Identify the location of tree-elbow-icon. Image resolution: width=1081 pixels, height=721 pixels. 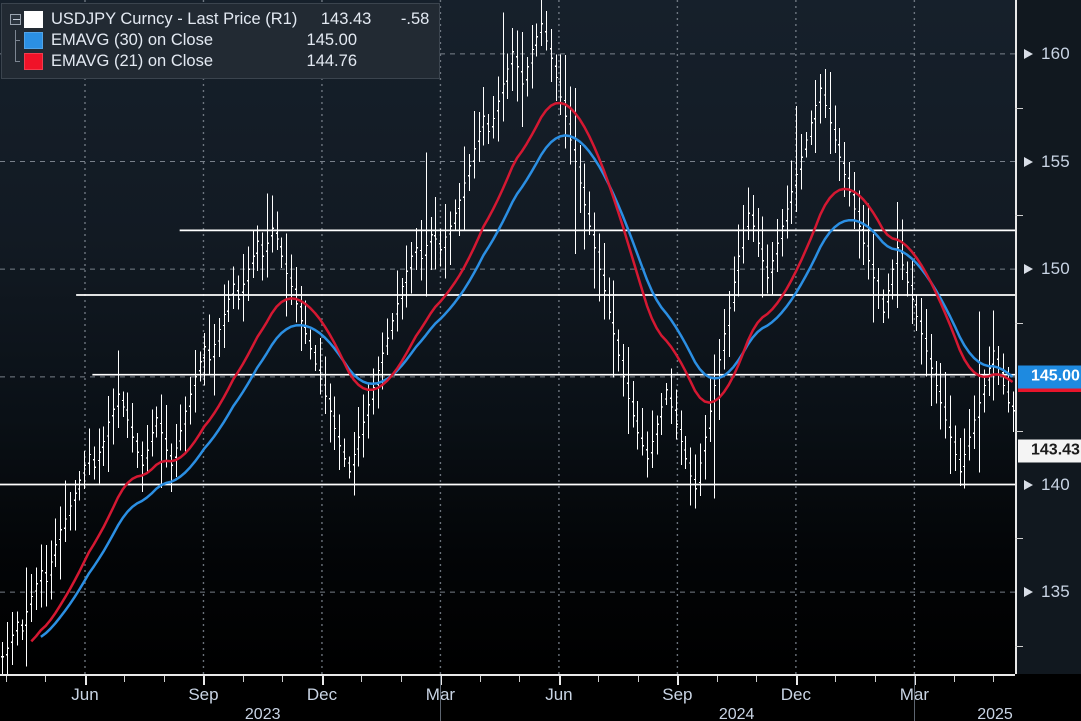
(16, 61).